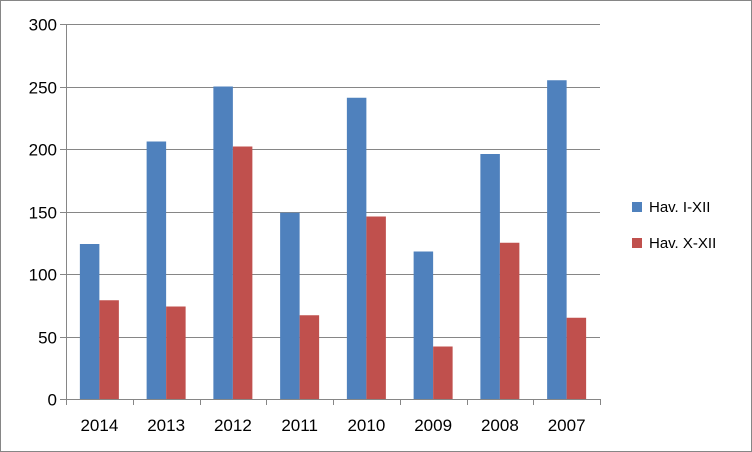 The width and height of the screenshot is (752, 452). Describe the element at coordinates (679, 207) in the screenshot. I see `legend-label: Hav. I-XII` at that location.